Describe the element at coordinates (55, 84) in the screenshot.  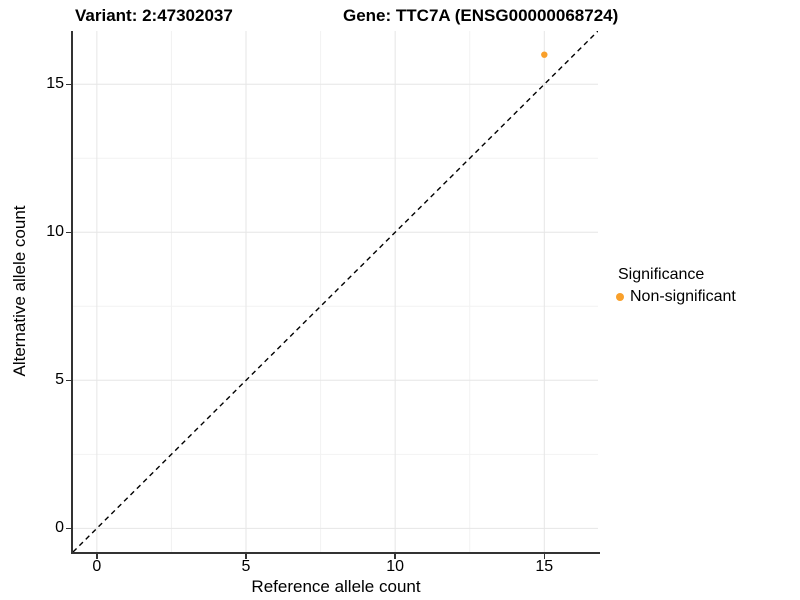
I see `y-tick-label: 15` at that location.